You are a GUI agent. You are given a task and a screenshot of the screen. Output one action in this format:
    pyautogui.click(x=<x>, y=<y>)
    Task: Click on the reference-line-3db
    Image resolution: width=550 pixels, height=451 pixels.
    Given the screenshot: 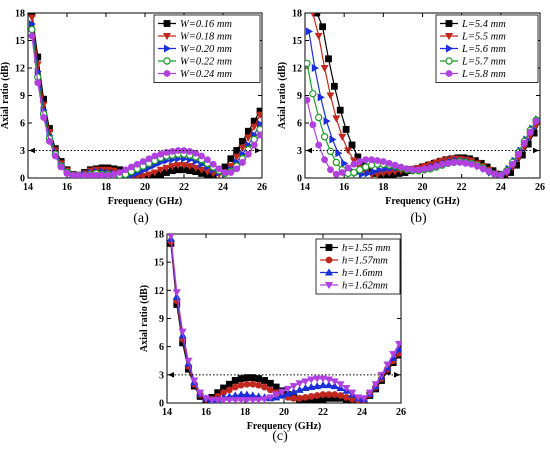 What is the action you would take?
    pyautogui.click(x=284, y=375)
    